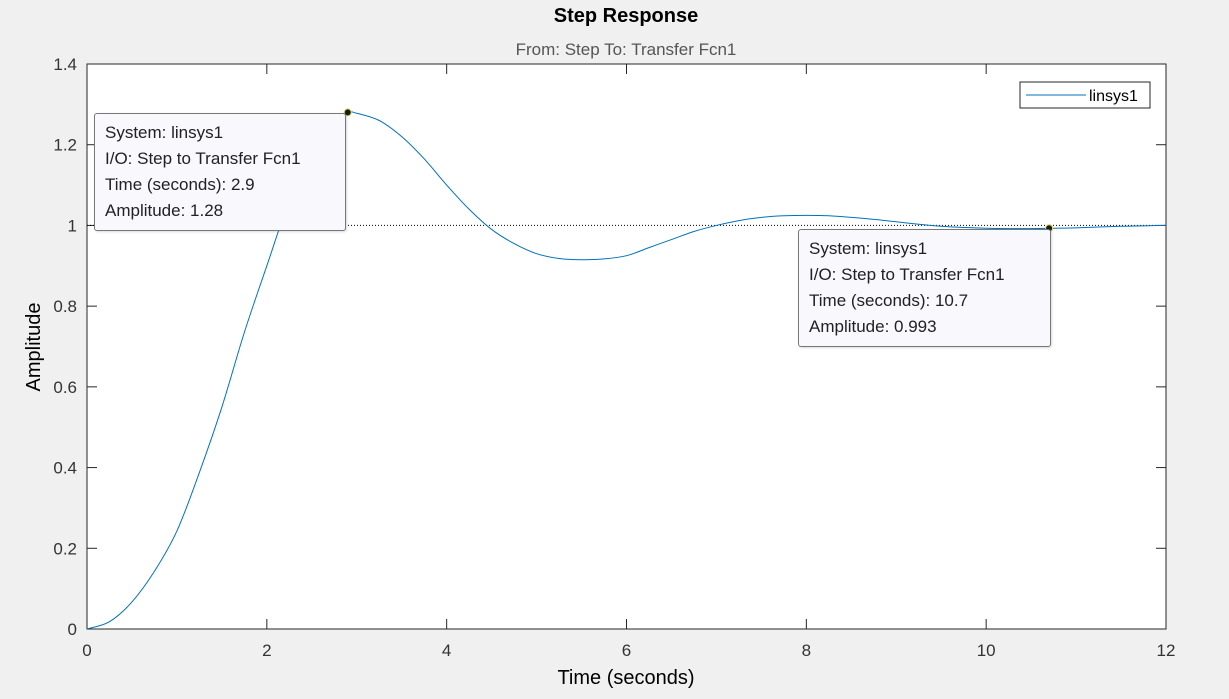  Describe the element at coordinates (266, 650) in the screenshot. I see `x-tick-label: 2` at that location.